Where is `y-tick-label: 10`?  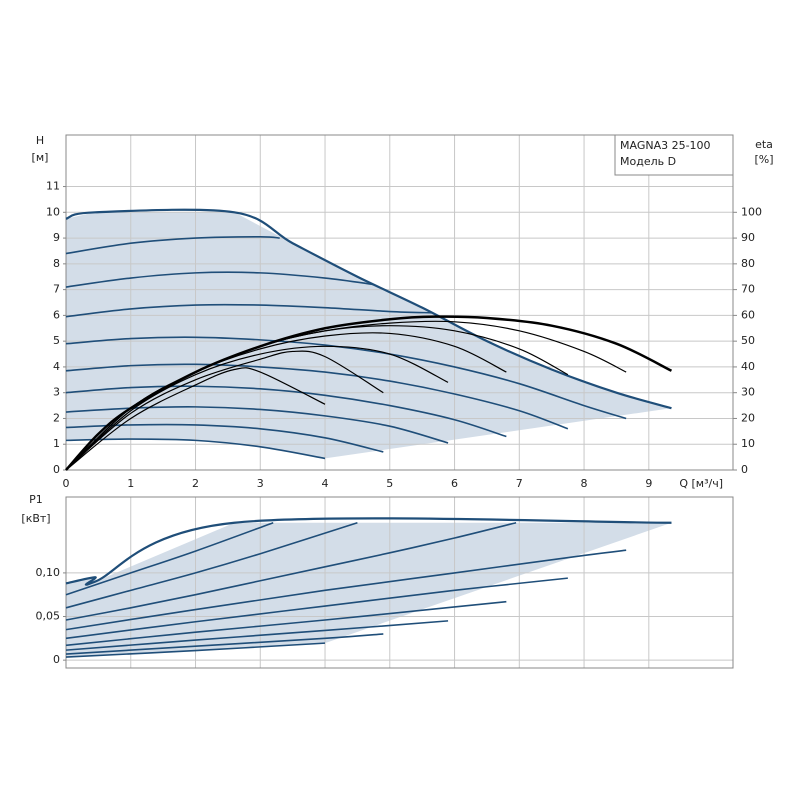 y-tick-label: 10 is located at coordinates (53, 211).